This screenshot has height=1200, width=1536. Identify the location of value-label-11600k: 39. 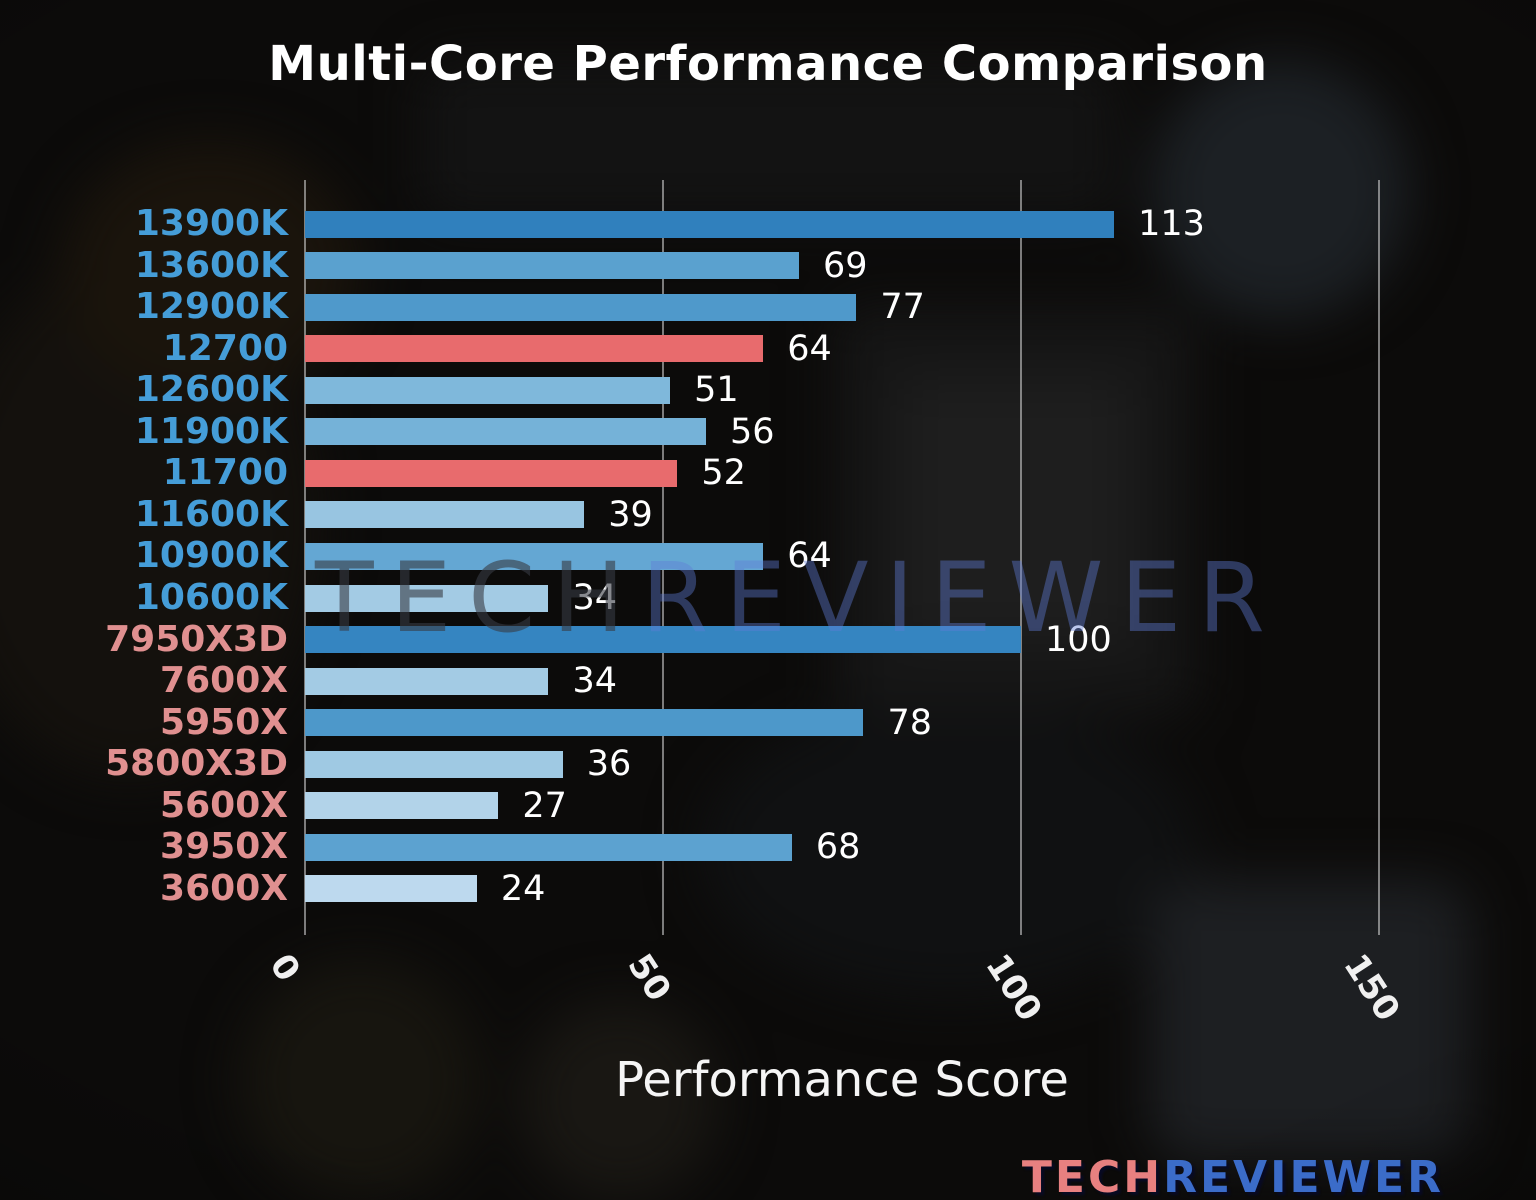
(630, 514).